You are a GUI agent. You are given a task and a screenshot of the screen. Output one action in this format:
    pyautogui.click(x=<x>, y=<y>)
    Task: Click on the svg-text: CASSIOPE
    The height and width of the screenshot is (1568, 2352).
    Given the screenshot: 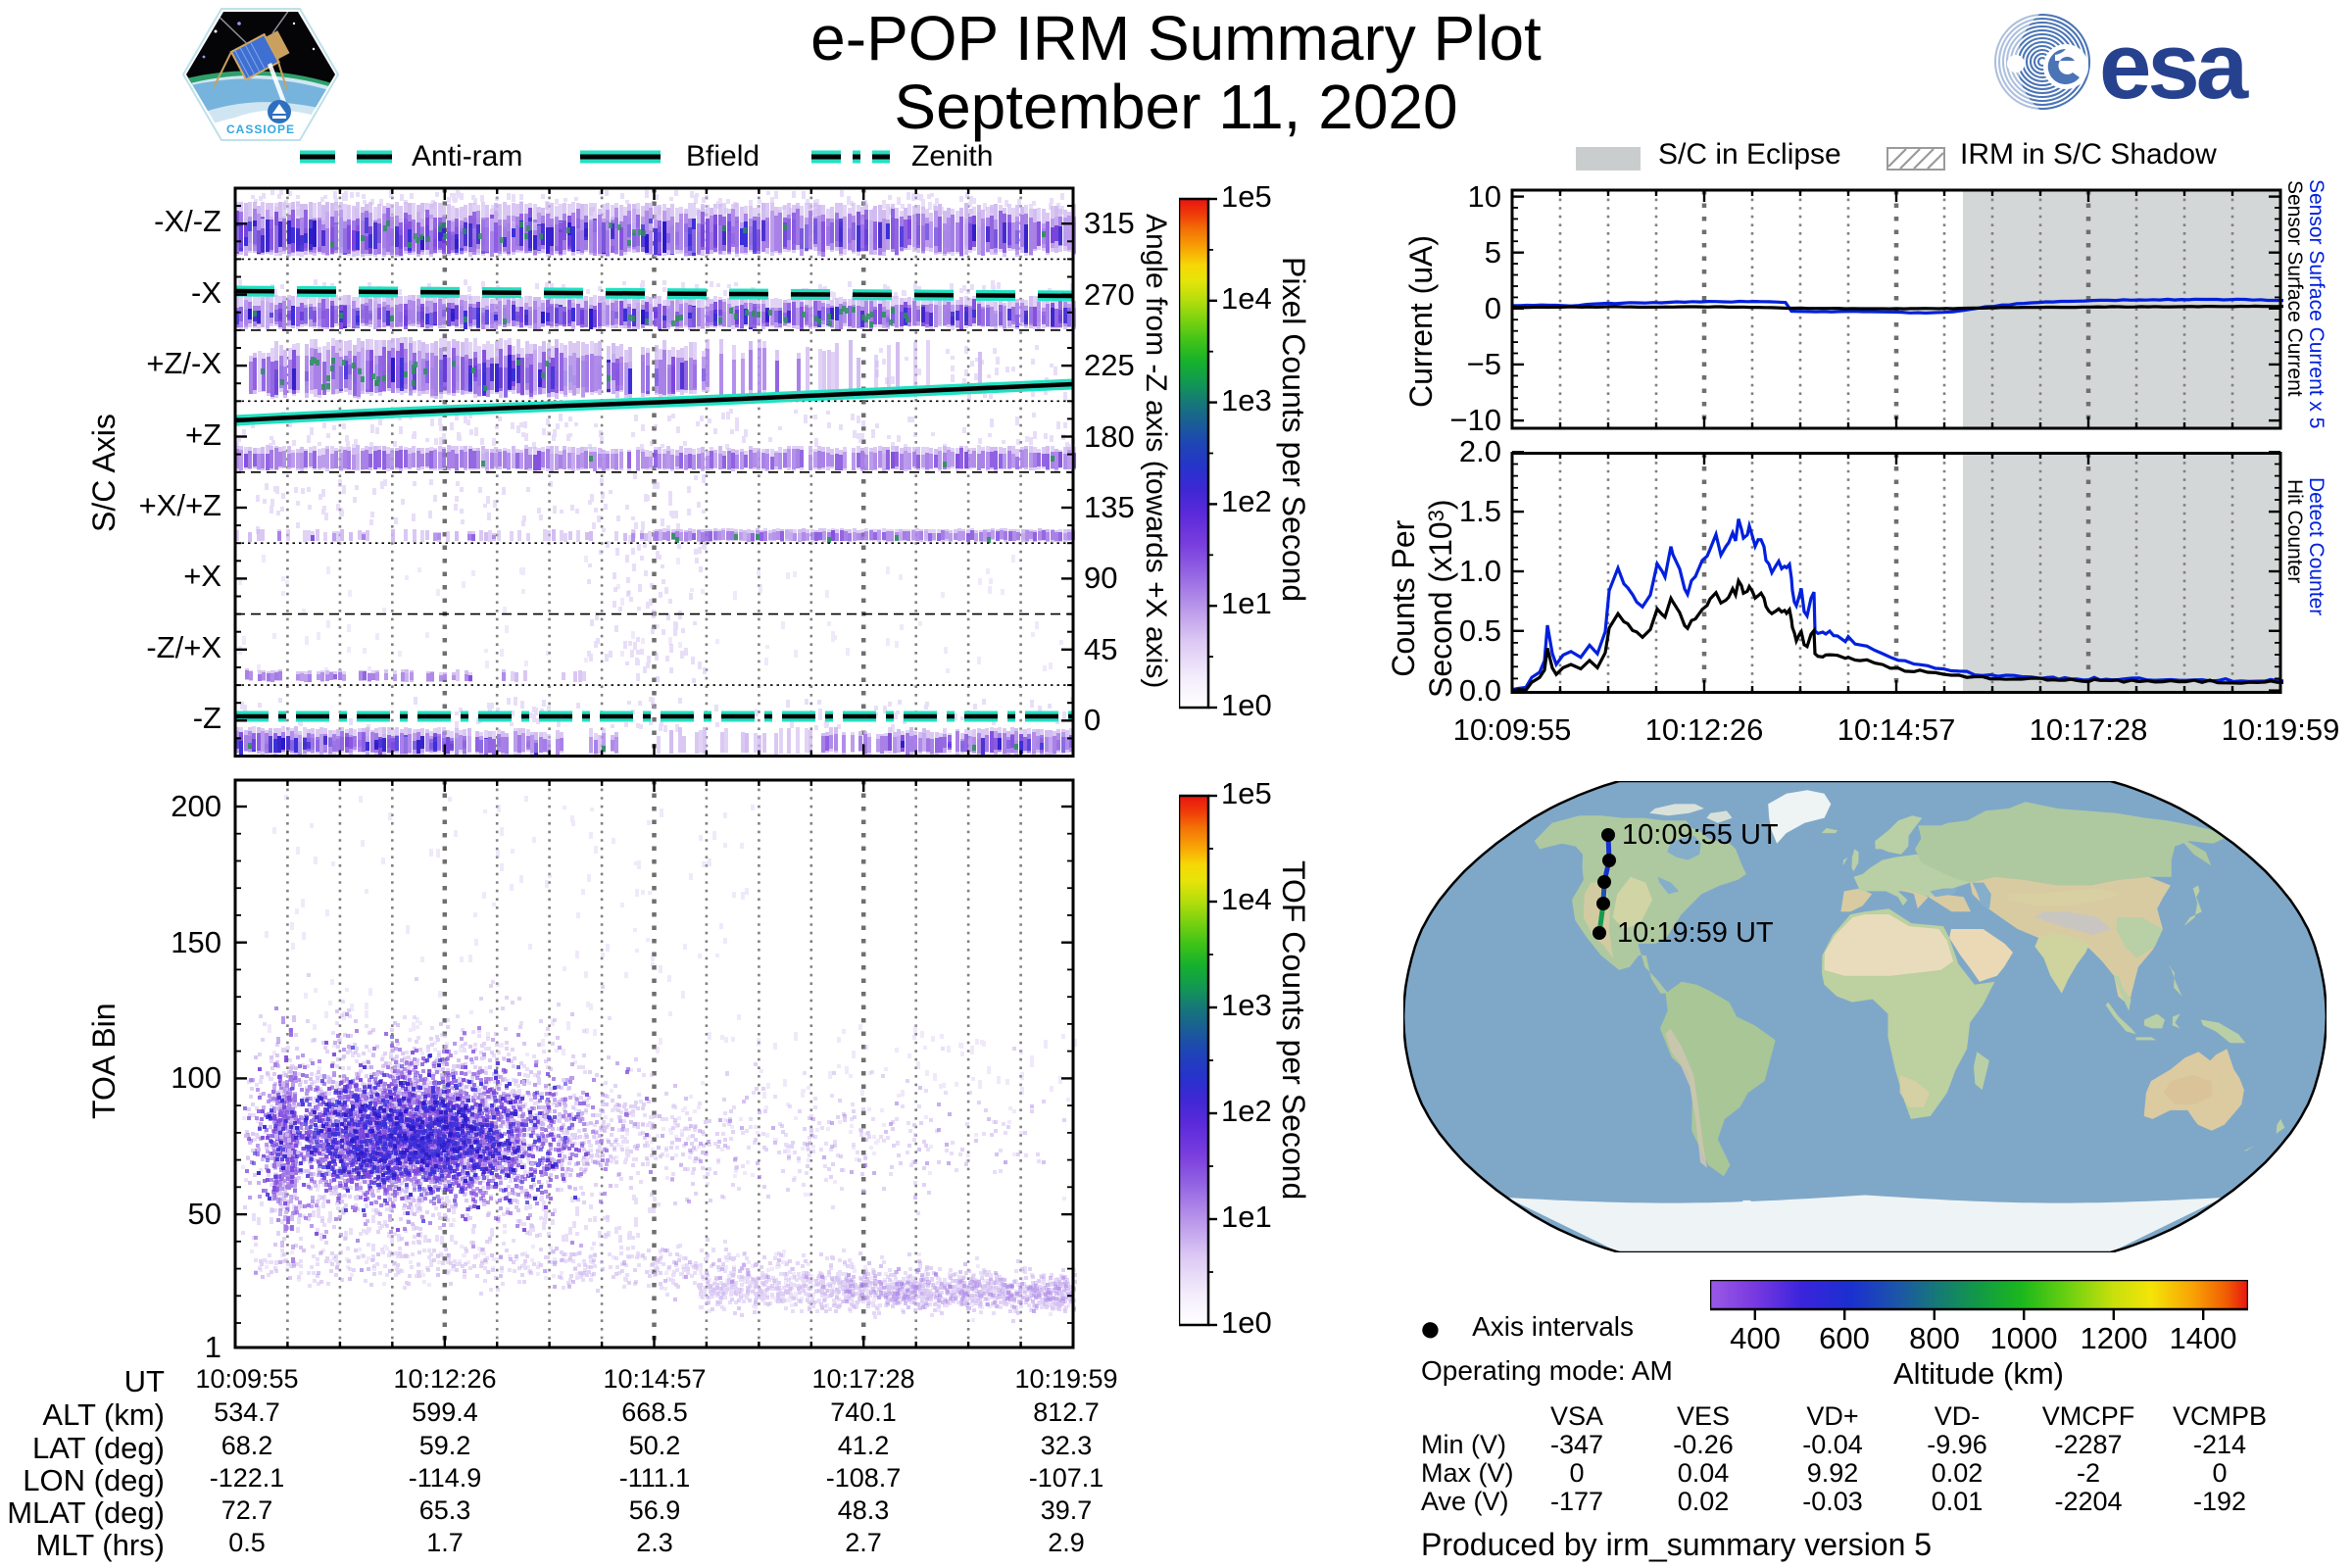 What is the action you would take?
    pyautogui.click(x=260, y=129)
    